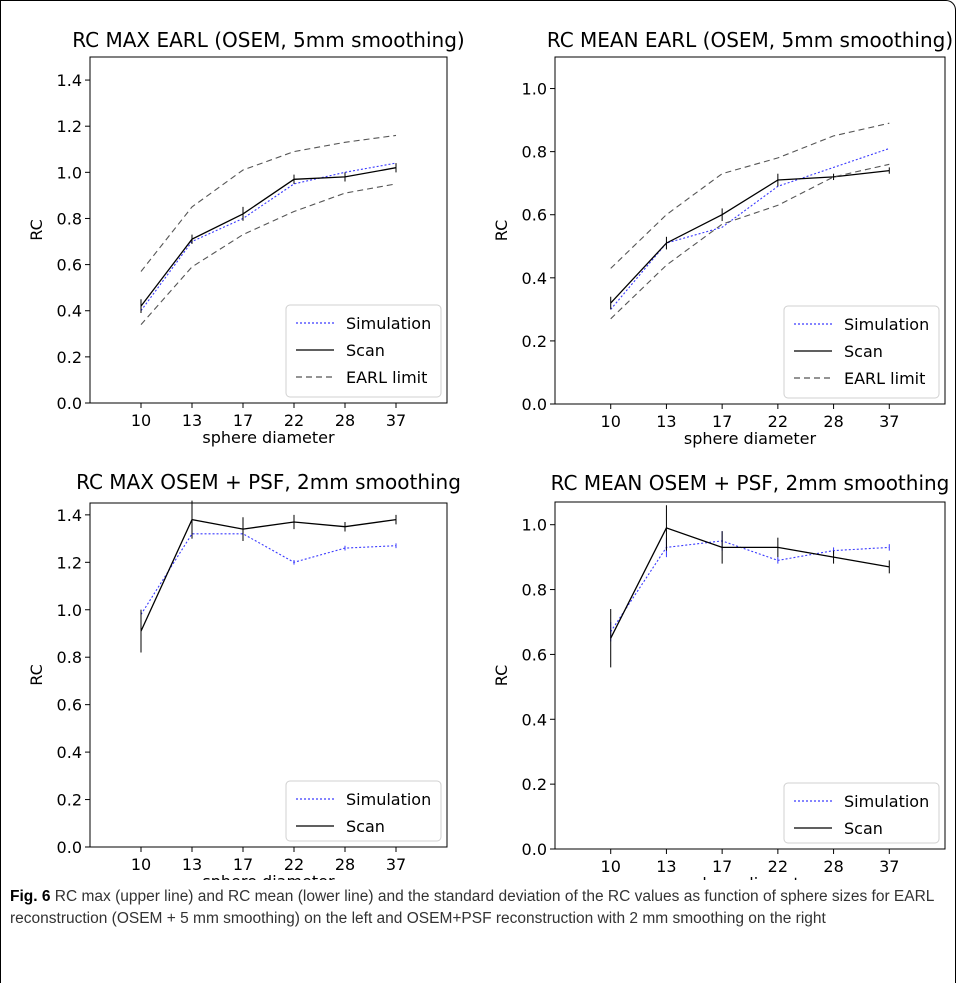 Image resolution: width=957 pixels, height=984 pixels. I want to click on chart-title: RC MAX EARL (OSEM, 5mm smoothing), so click(268, 40).